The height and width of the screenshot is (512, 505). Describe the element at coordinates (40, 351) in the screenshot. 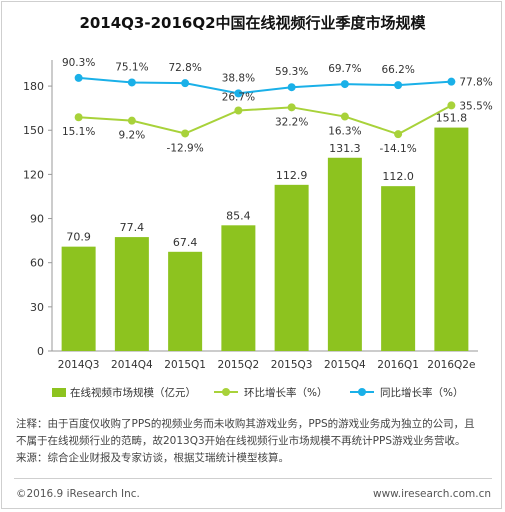

I see `y-tick-label: 0` at that location.